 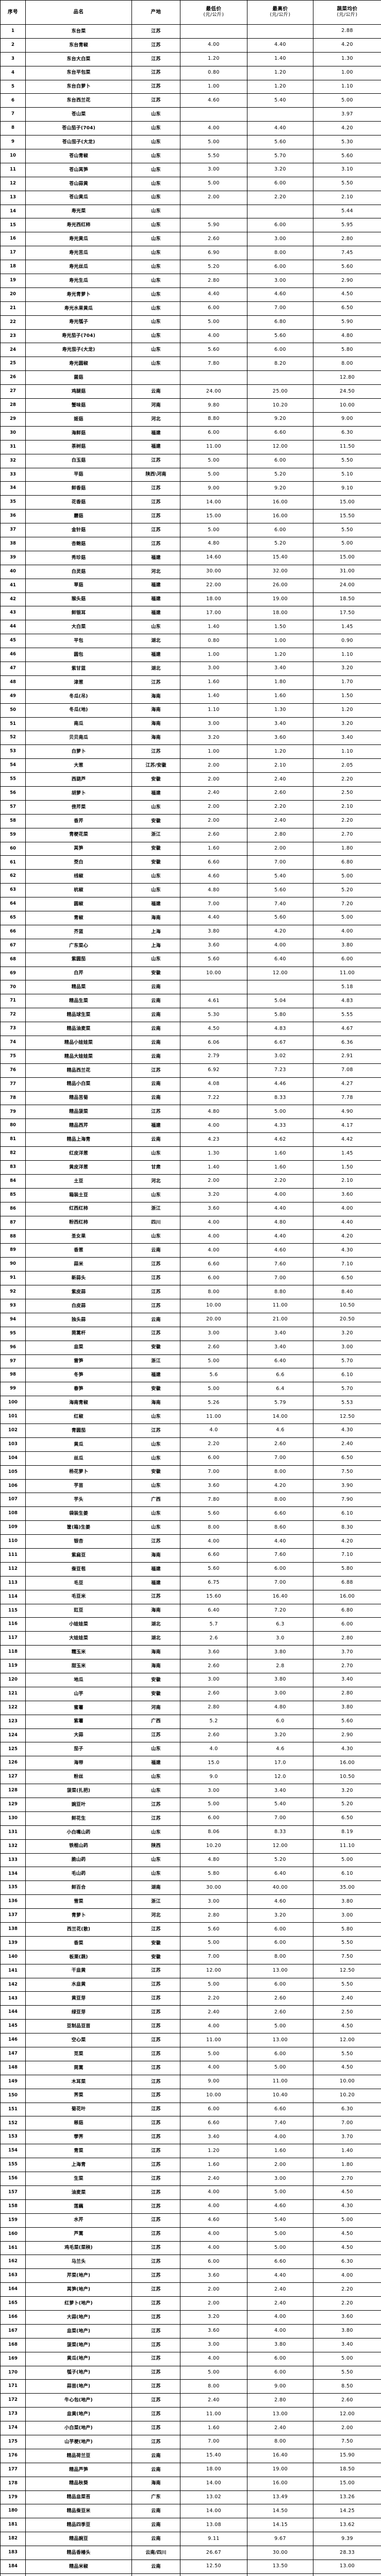 I want to click on cell-lowest-price: 9.00, so click(x=213, y=488).